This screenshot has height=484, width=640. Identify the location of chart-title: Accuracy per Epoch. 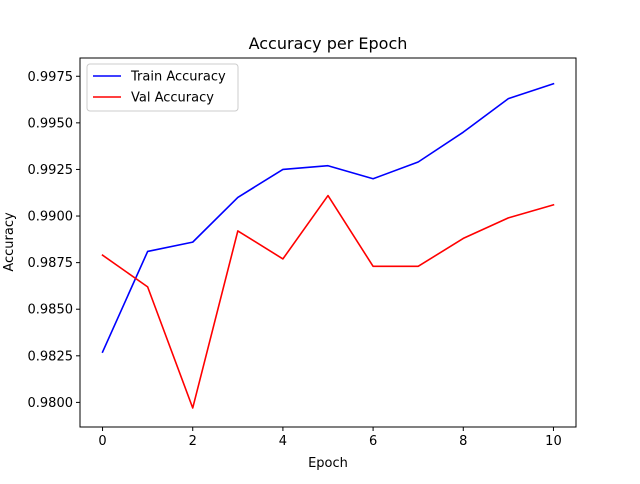
(328, 43).